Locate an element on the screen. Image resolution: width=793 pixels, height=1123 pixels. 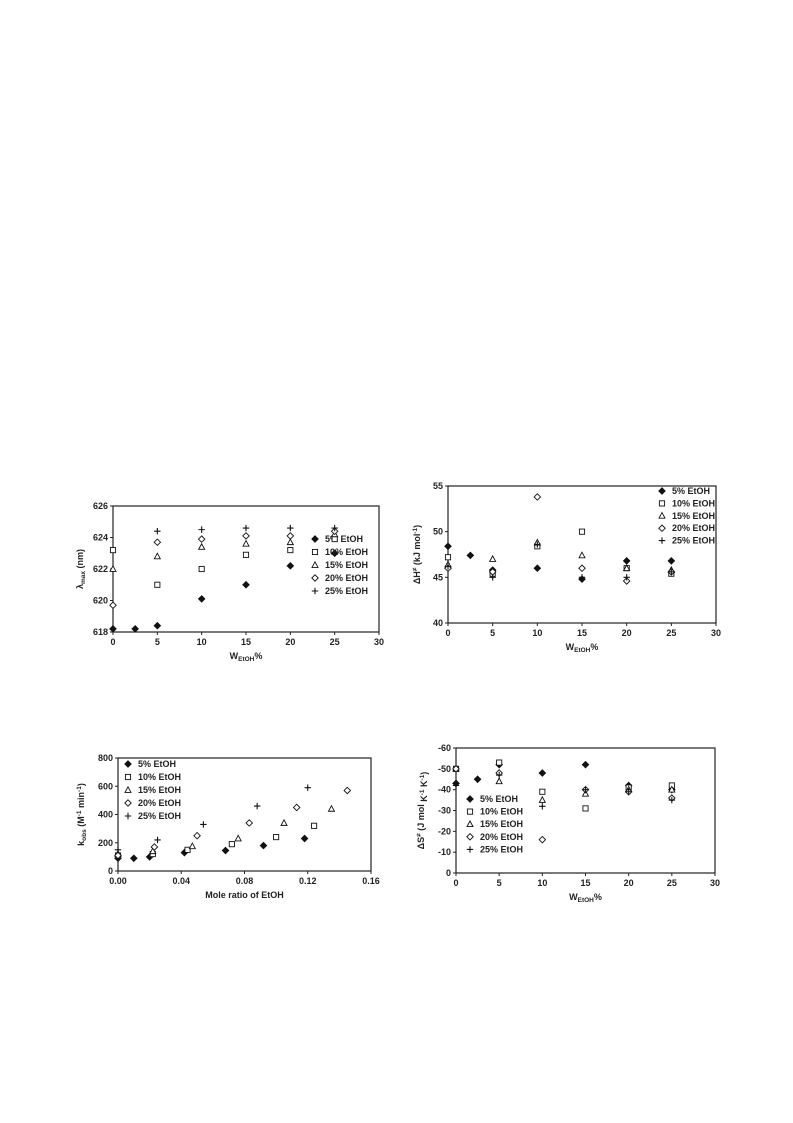
y-tick-label: 400 is located at coordinates (105, 815).